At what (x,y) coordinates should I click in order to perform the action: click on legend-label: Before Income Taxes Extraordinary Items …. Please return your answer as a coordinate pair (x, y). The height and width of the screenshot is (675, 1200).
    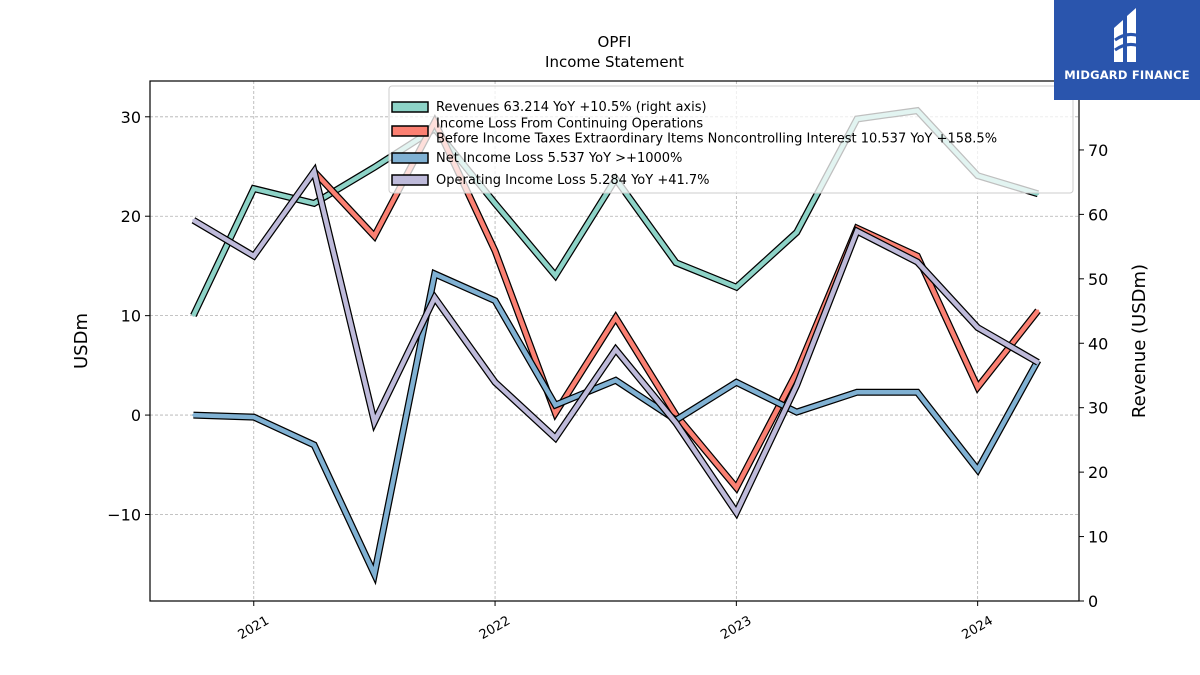
    Looking at the image, I should click on (716, 139).